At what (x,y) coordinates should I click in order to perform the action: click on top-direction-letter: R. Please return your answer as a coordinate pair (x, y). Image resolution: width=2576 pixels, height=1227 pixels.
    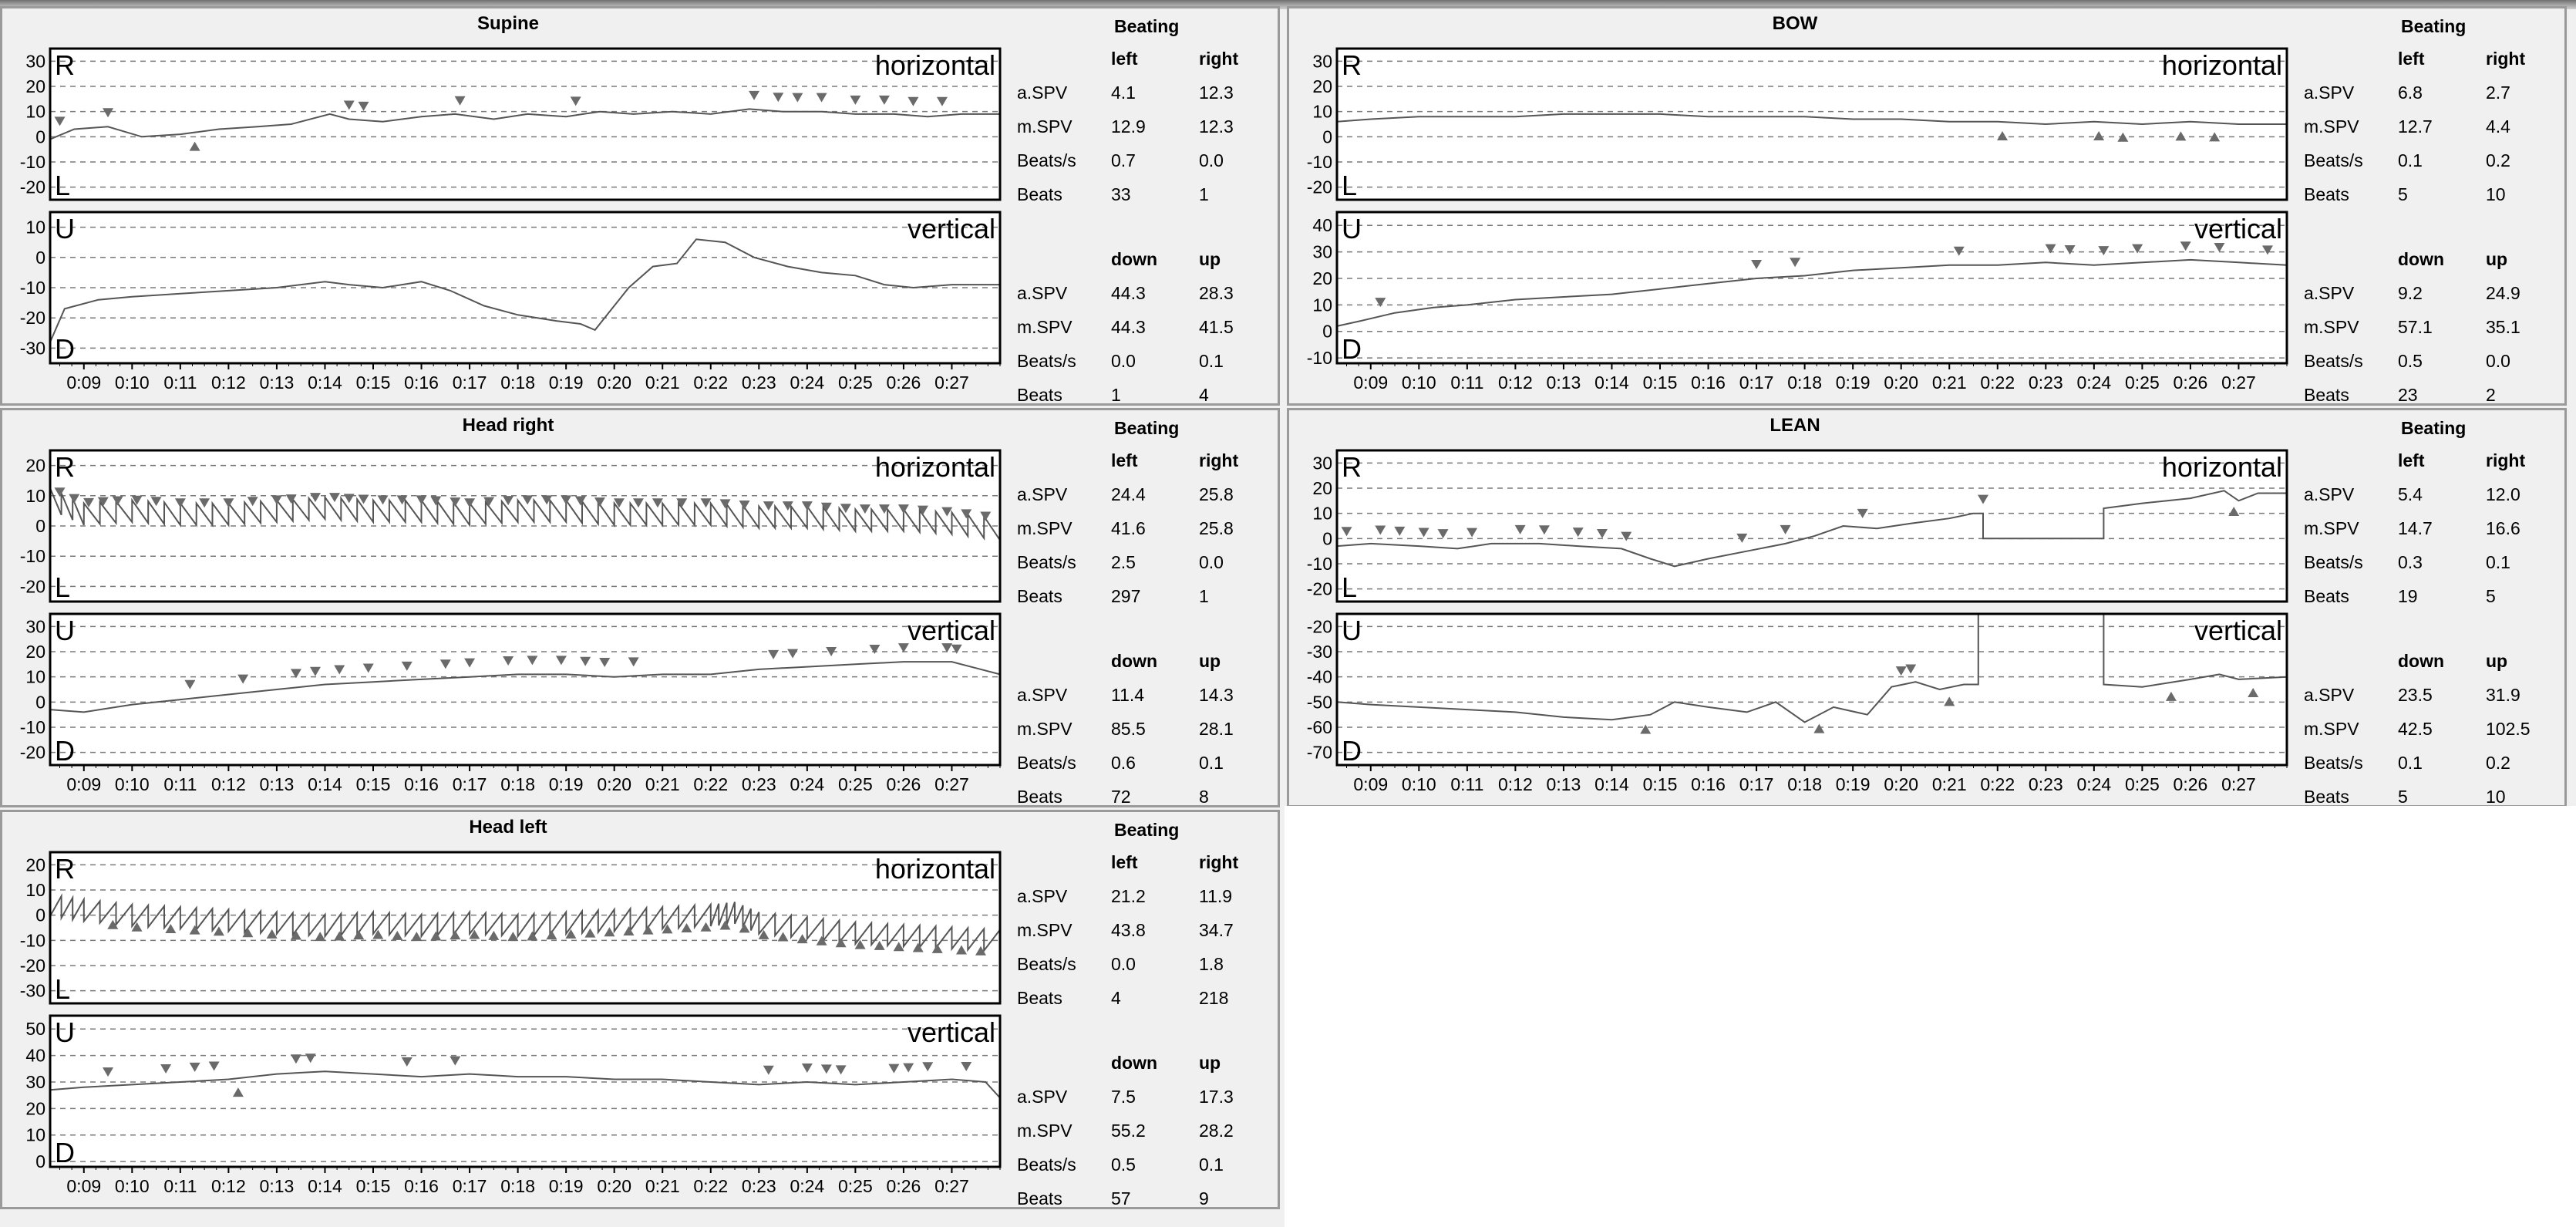
    Looking at the image, I should click on (1352, 467).